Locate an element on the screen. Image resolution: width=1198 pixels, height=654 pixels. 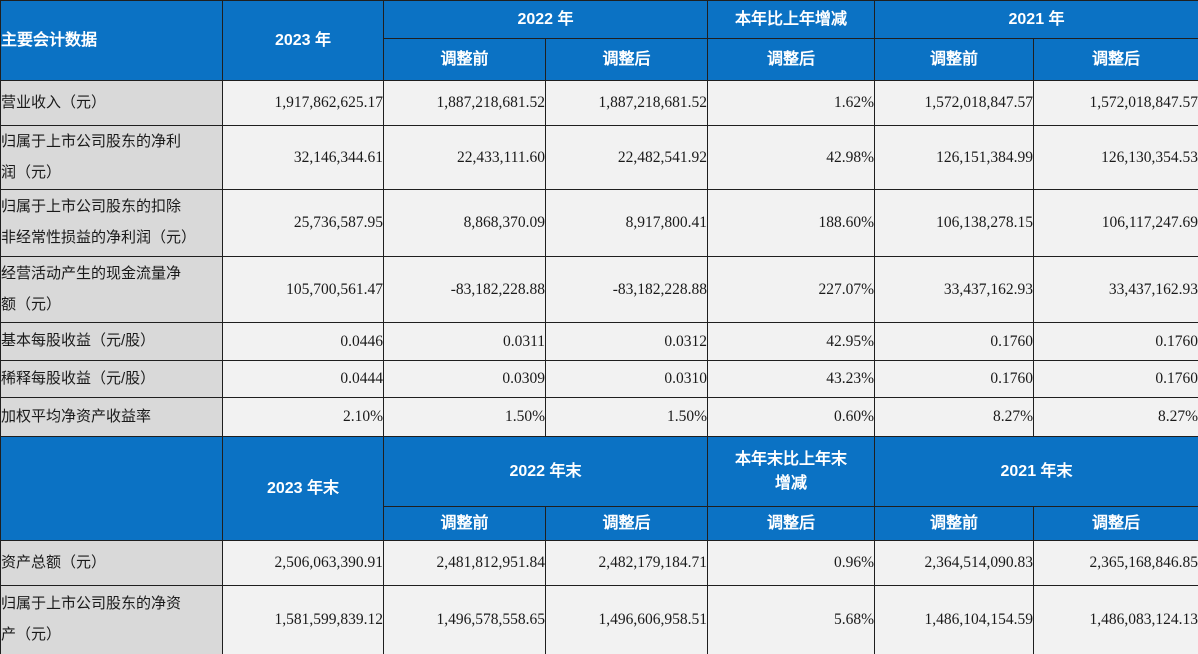
cell-value: 2,364,514,090.83 is located at coordinates (954, 563).